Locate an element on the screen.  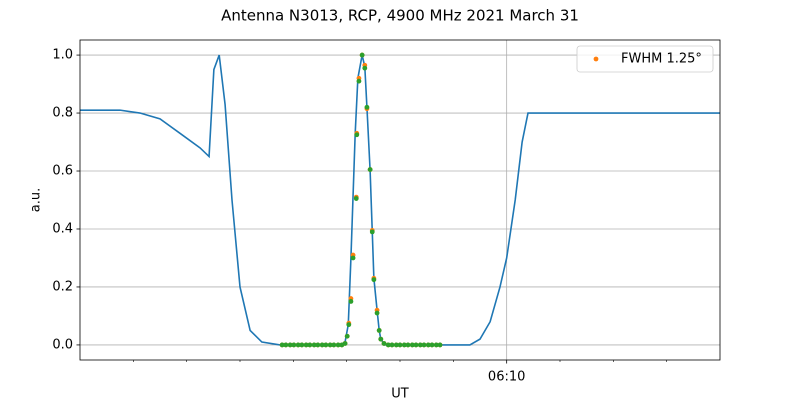
y-tick-label: 0.0 is located at coordinates (62, 344).